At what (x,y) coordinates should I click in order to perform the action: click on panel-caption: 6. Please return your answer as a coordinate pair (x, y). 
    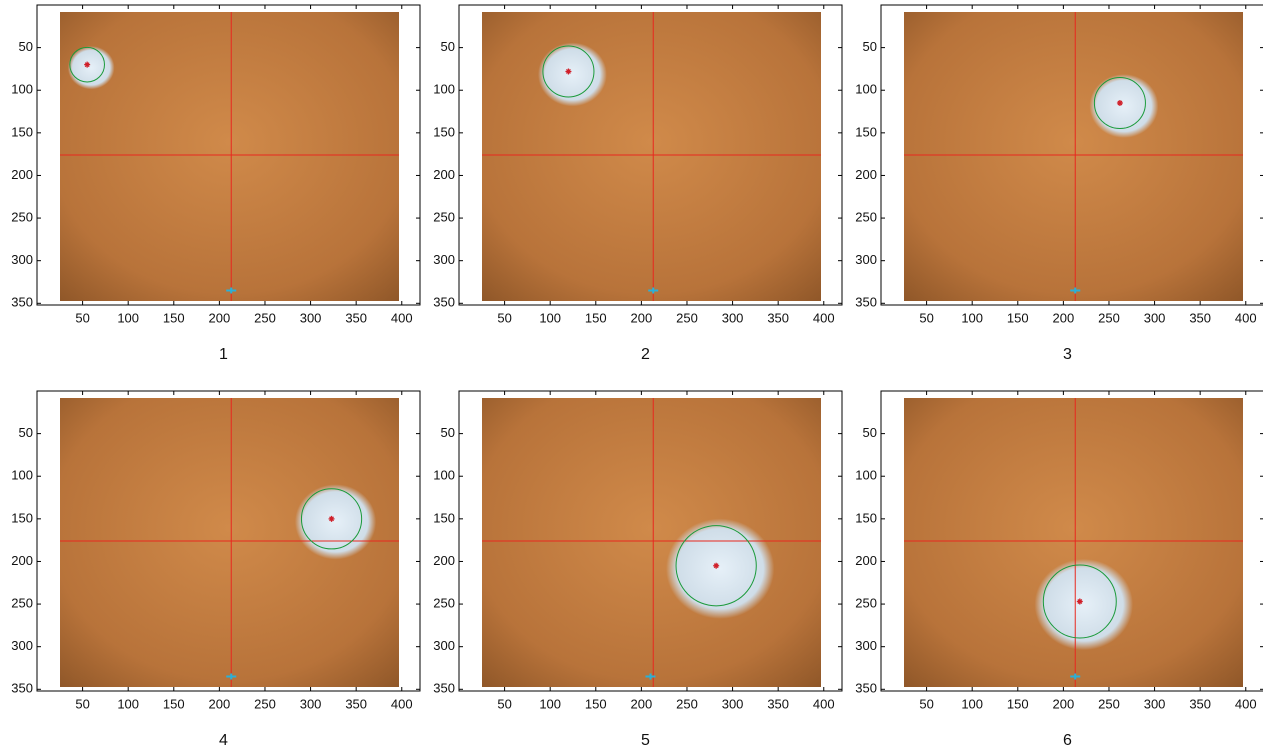
    Looking at the image, I should click on (1067, 740).